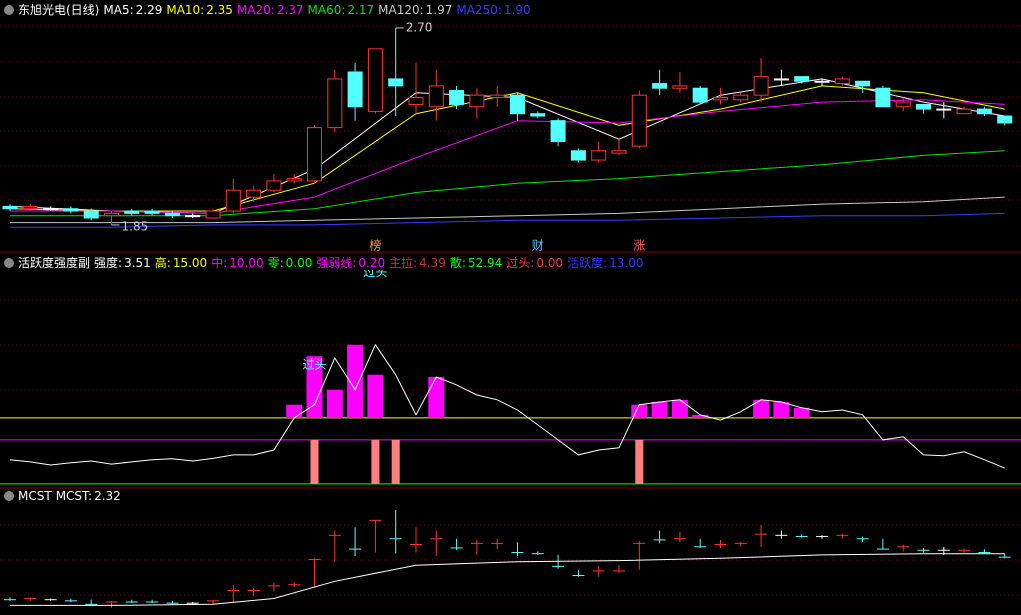 The image size is (1021, 615). Describe the element at coordinates (290, 10) in the screenshot. I see `legend-value: 2.37` at that location.